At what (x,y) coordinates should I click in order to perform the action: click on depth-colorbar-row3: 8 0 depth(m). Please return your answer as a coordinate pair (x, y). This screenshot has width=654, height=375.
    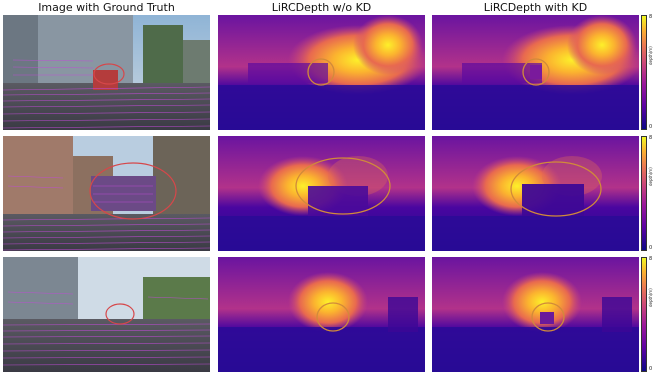
    Looking at the image, I should click on (647, 314).